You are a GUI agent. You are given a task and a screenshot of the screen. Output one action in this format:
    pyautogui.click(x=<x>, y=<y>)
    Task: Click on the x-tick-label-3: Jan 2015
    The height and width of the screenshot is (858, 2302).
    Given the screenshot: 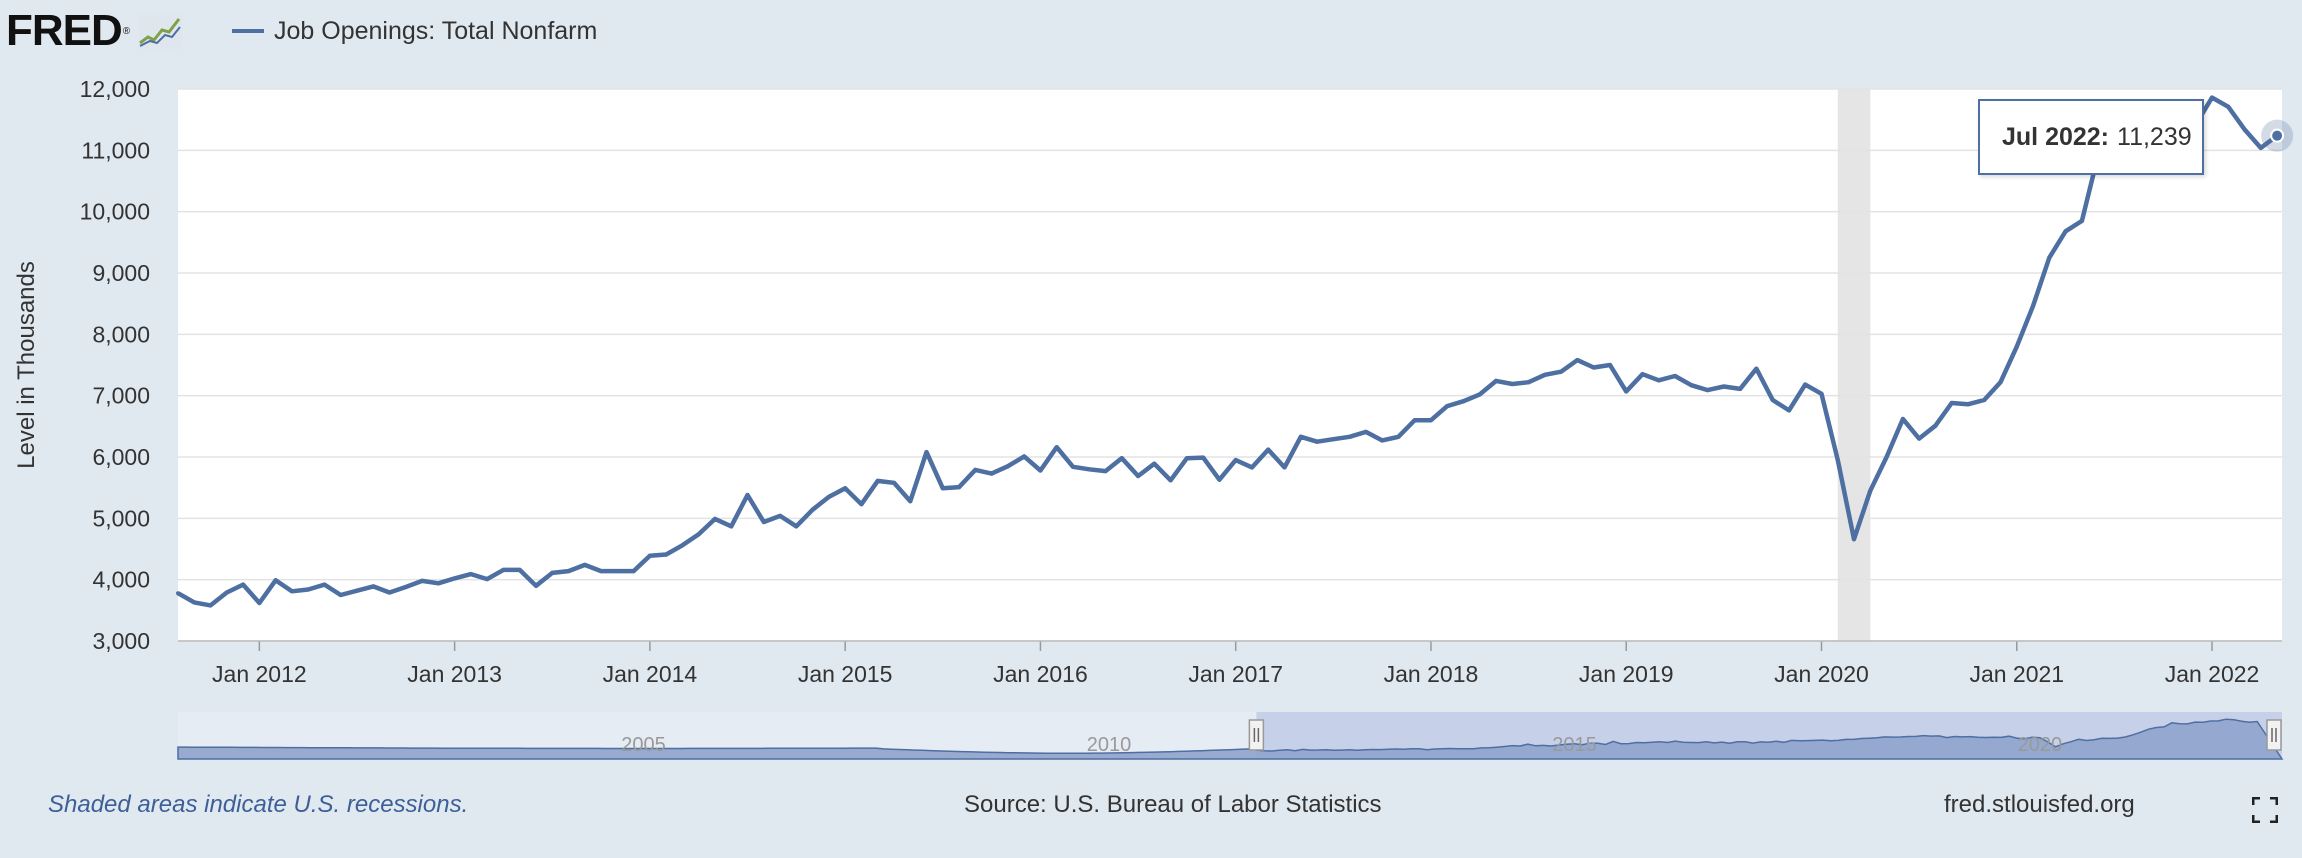 What is the action you would take?
    pyautogui.click(x=845, y=674)
    